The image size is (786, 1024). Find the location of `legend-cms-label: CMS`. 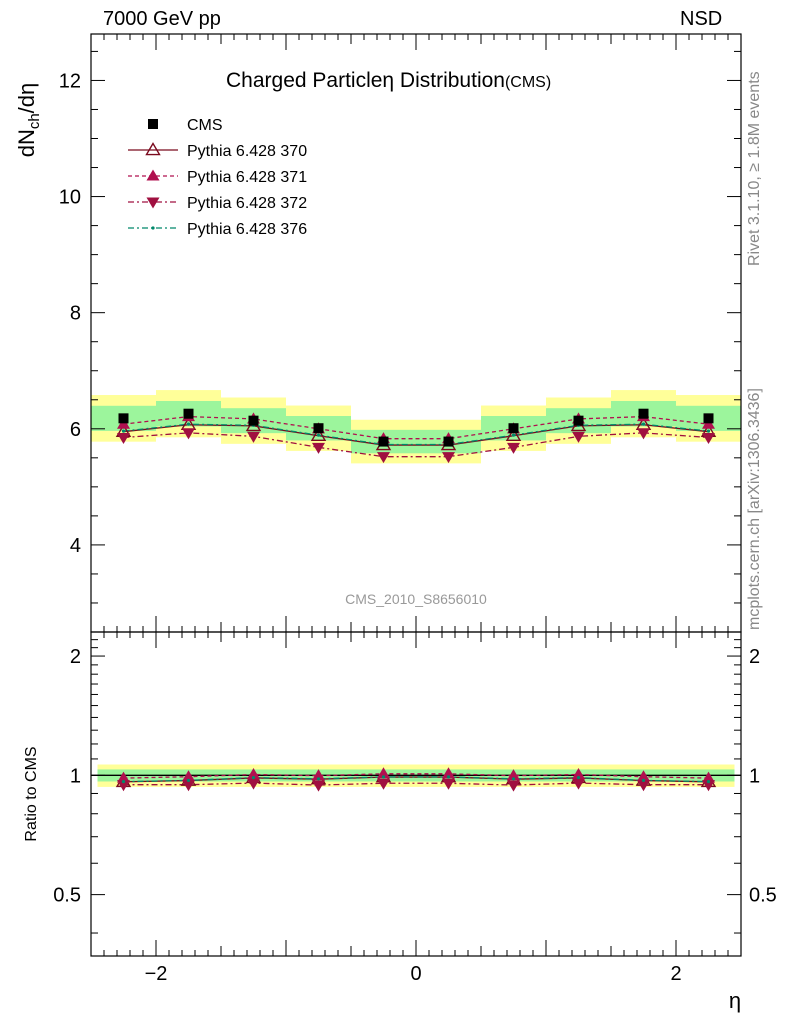

legend-cms-label: CMS is located at coordinates (205, 125).